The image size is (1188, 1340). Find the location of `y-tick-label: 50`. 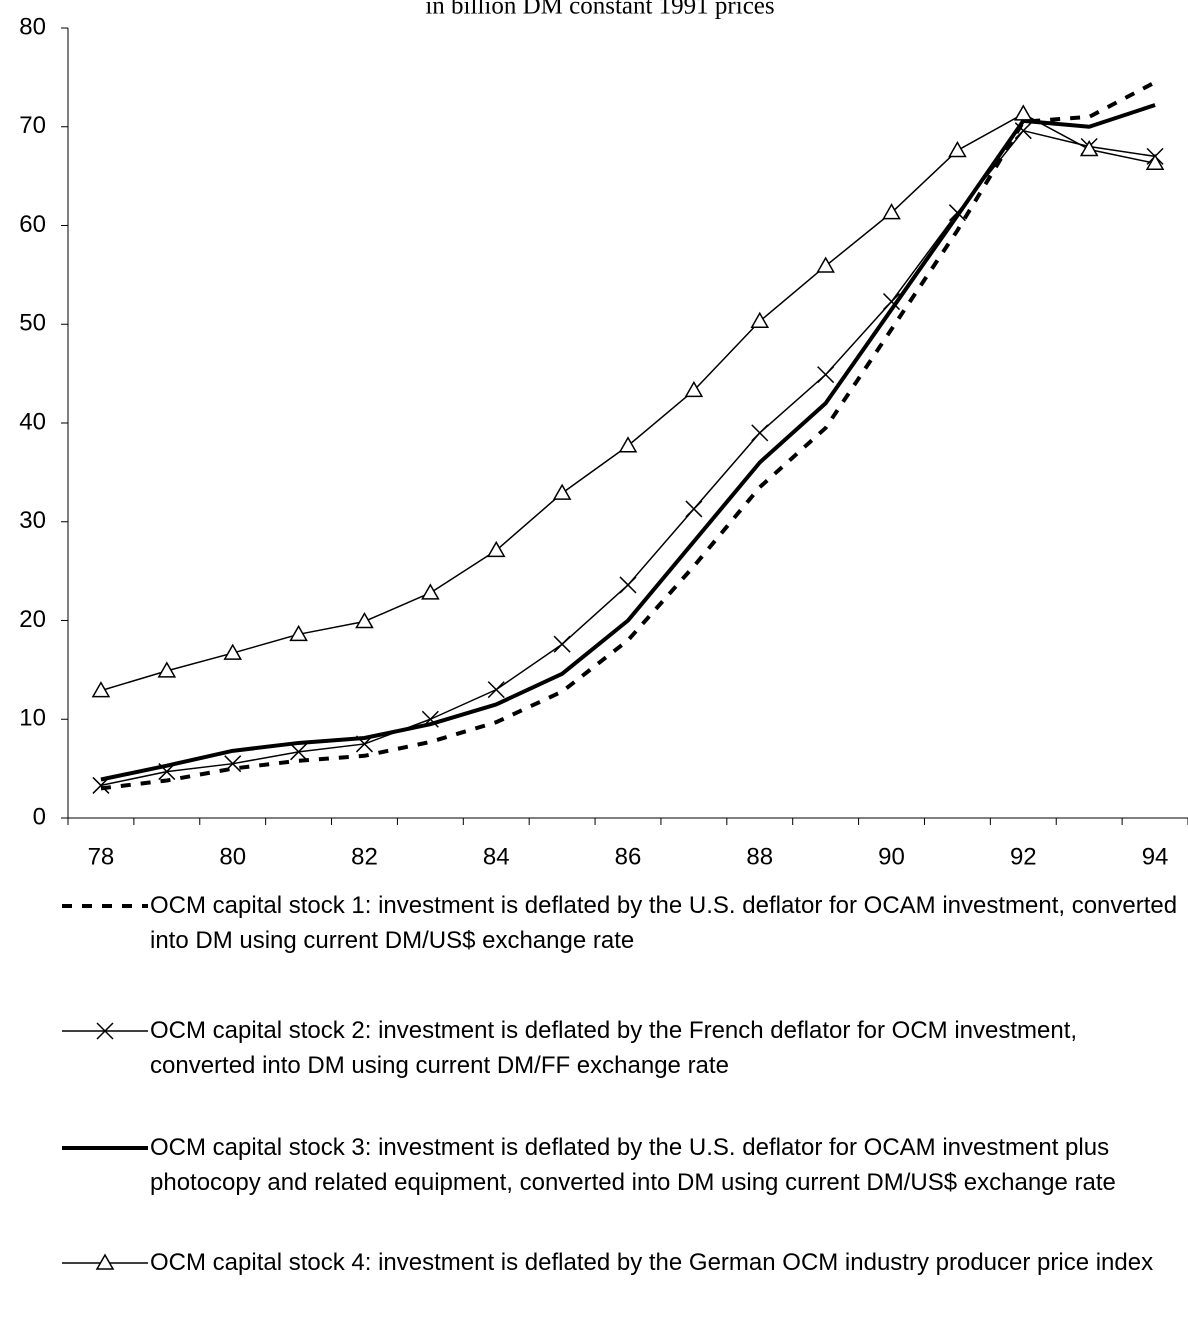

y-tick-label: 50 is located at coordinates (32, 323).